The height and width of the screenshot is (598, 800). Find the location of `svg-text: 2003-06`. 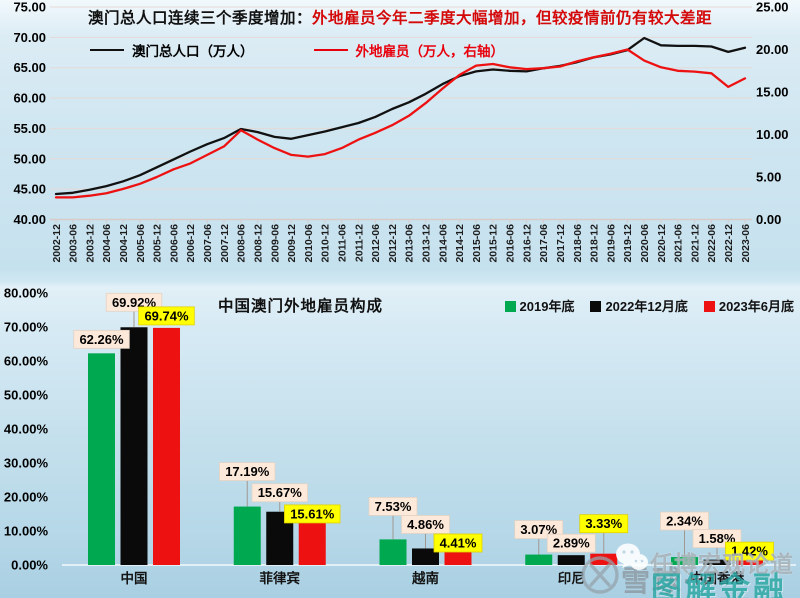

svg-text: 2003-06 is located at coordinates (74, 243).